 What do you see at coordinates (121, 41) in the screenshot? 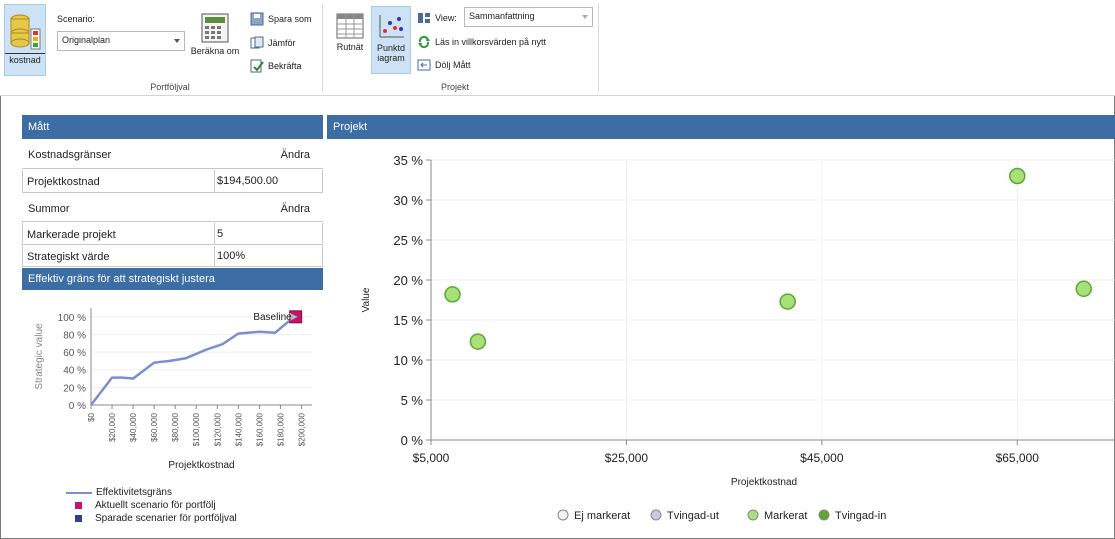
I see `scenario-select: Originalplan` at bounding box center [121, 41].